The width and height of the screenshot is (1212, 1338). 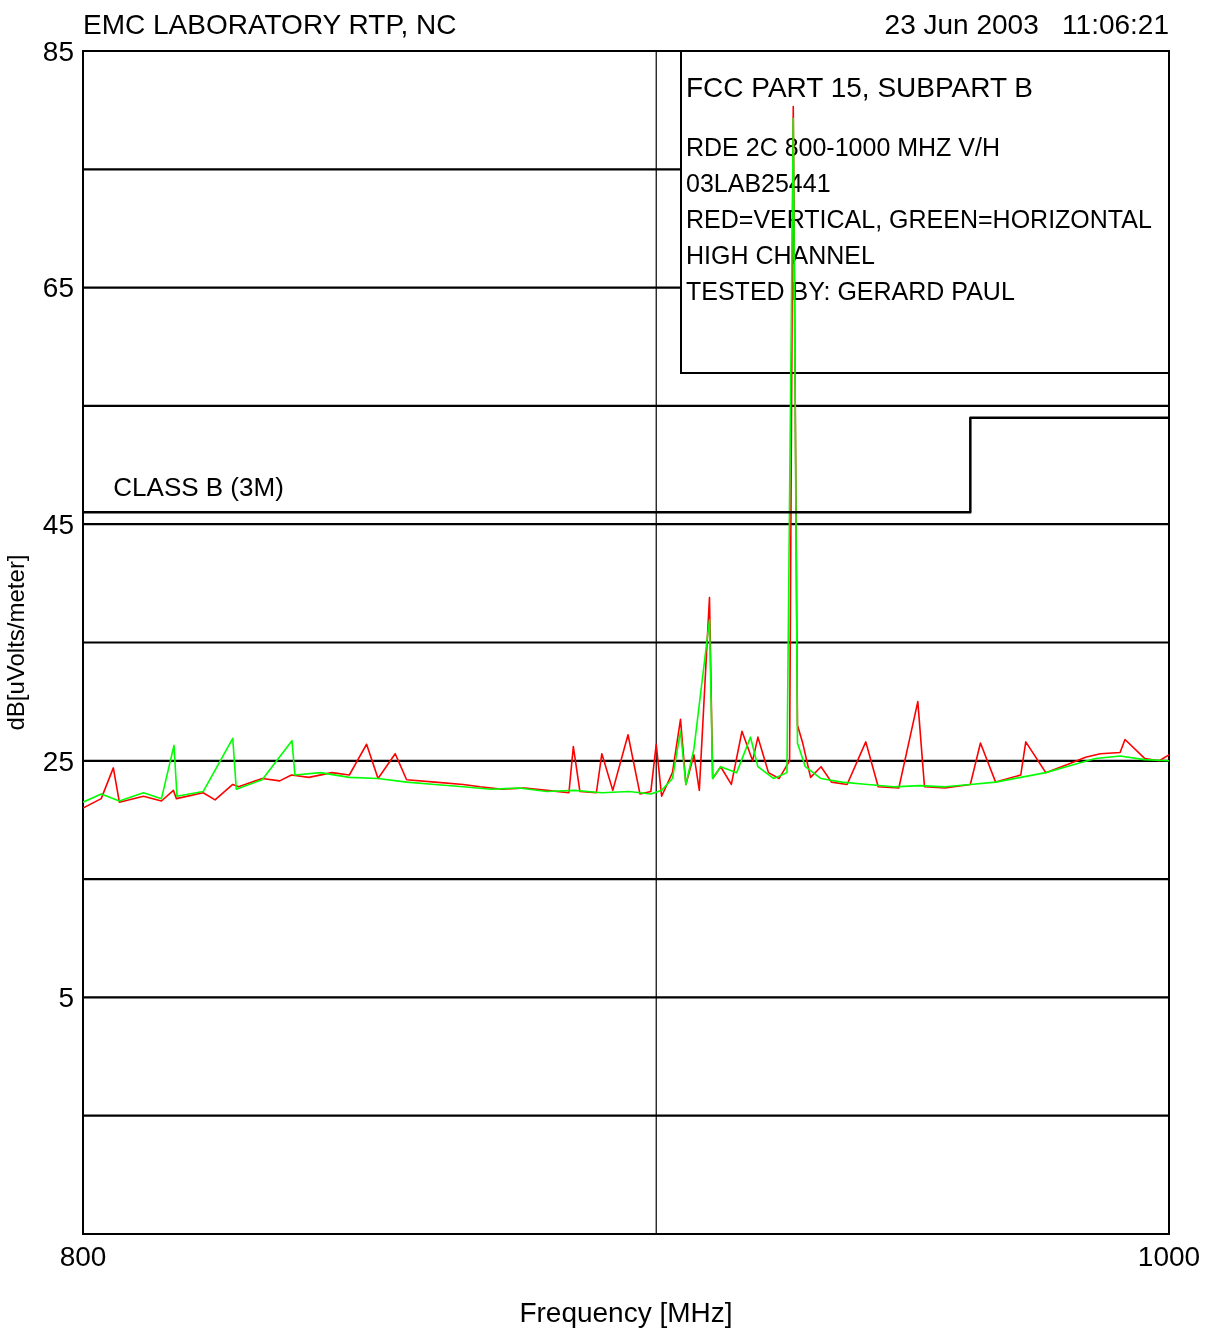 What do you see at coordinates (58, 51) in the screenshot?
I see `y-tick-label: 85` at bounding box center [58, 51].